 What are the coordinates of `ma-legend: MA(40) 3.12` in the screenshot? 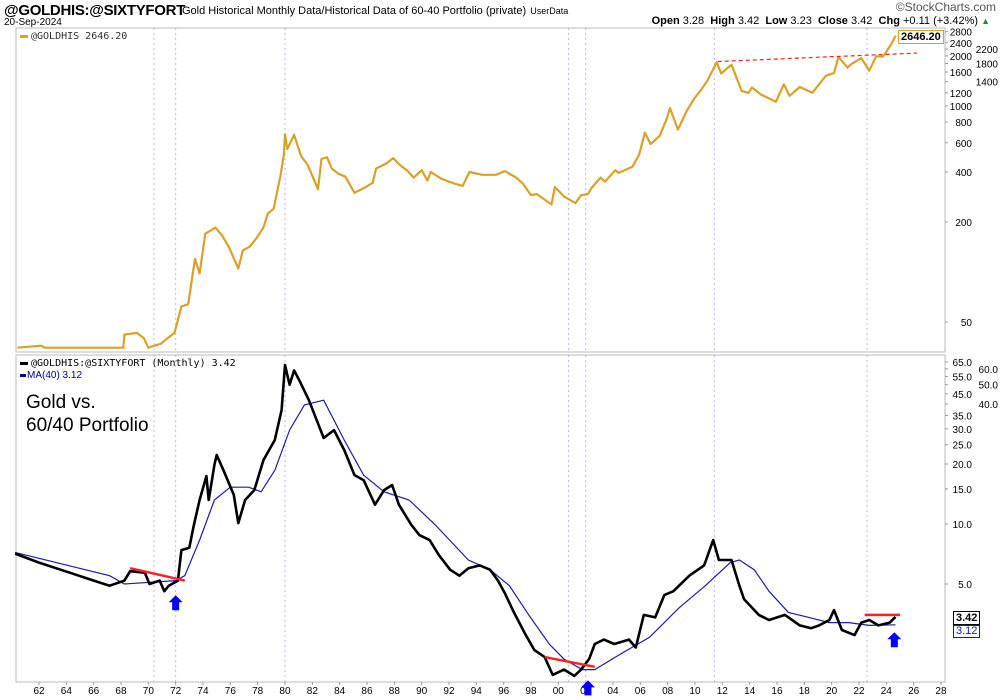 It's located at (51, 375).